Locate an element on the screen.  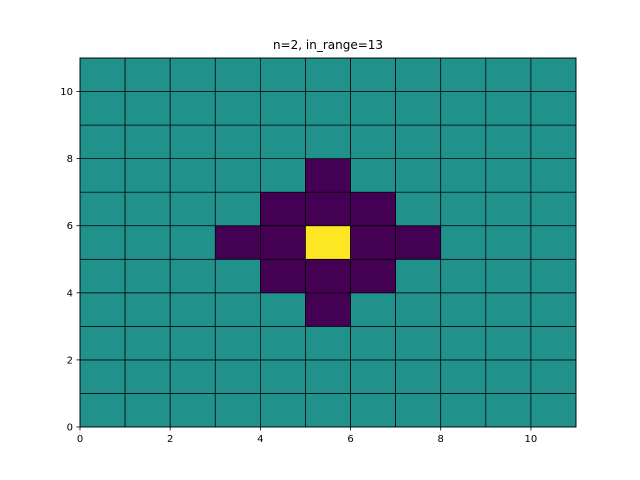
y-axis: 0 2 4 6 8 10 is located at coordinates (70, 260).